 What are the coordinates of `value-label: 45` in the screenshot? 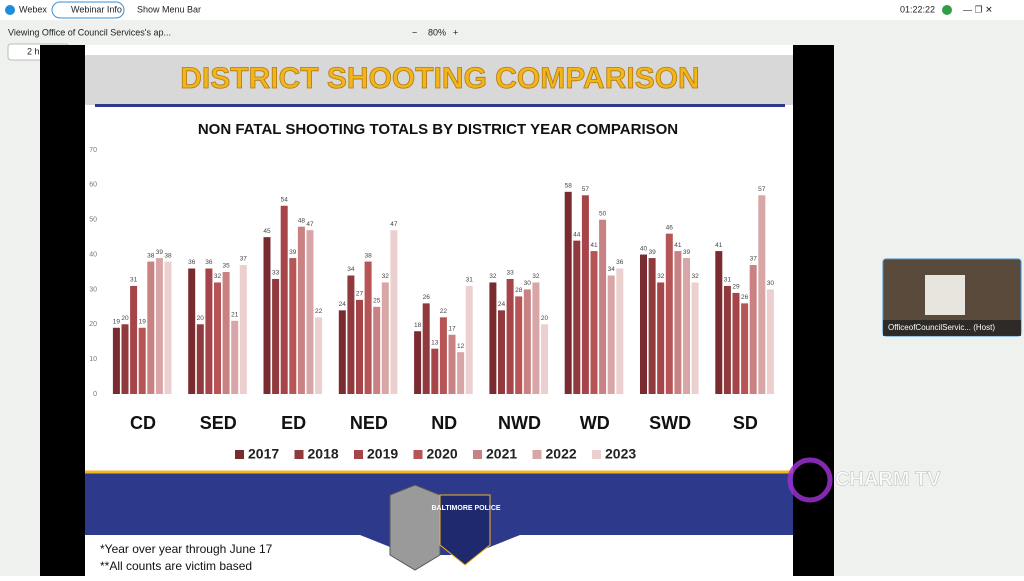 It's located at (267, 231).